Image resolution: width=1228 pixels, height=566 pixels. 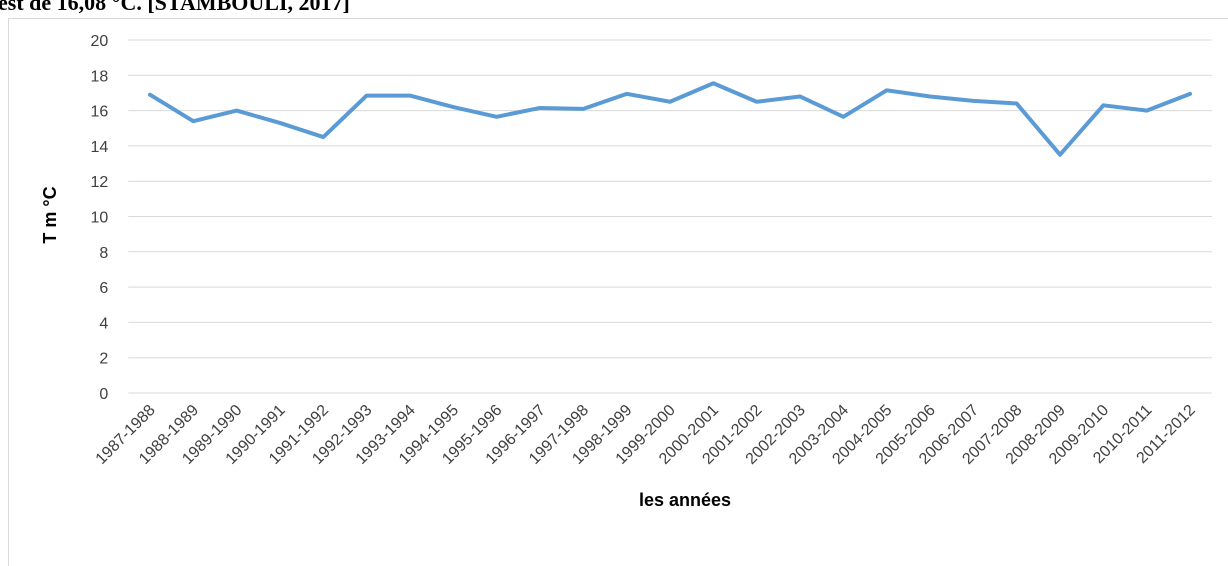 I want to click on y-tick-label: 8, so click(x=103, y=253).